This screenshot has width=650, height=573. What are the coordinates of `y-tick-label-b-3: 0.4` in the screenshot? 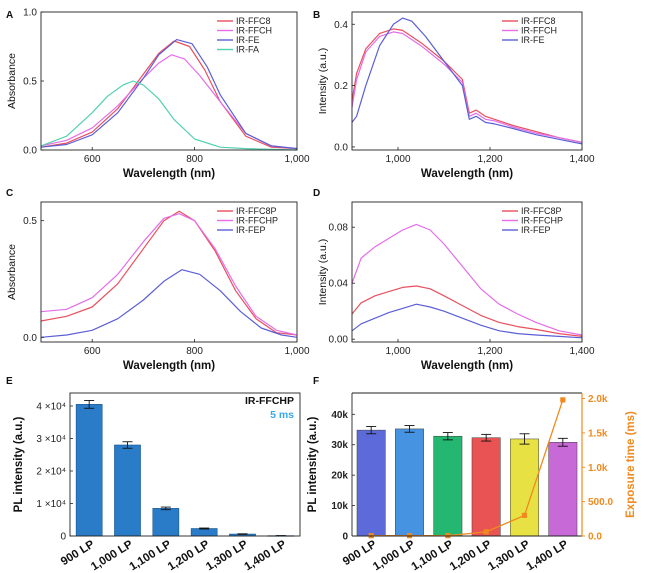 It's located at (341, 25).